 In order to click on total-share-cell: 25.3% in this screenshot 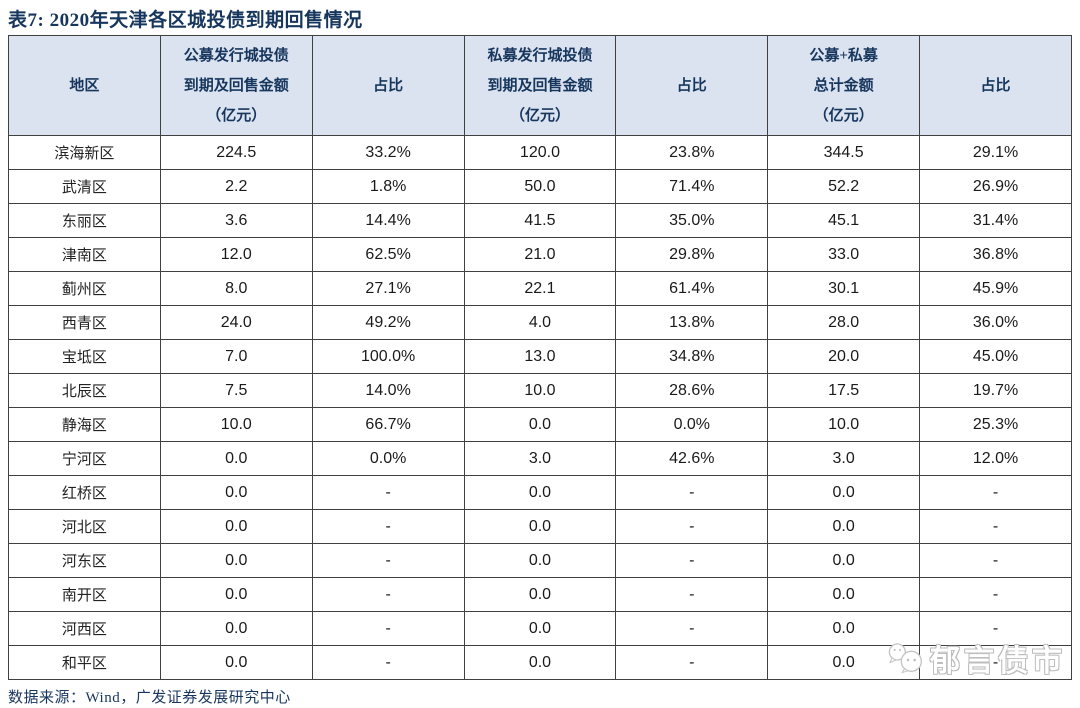, I will do `click(995, 424)`.